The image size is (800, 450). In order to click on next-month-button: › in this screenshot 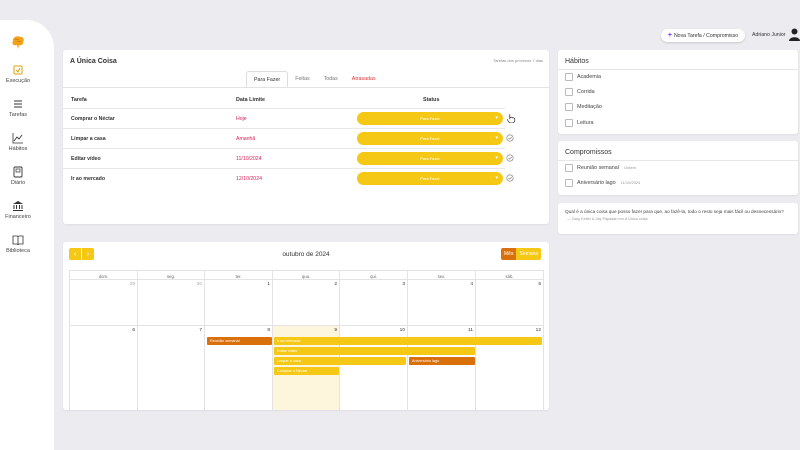, I will do `click(88, 254)`.